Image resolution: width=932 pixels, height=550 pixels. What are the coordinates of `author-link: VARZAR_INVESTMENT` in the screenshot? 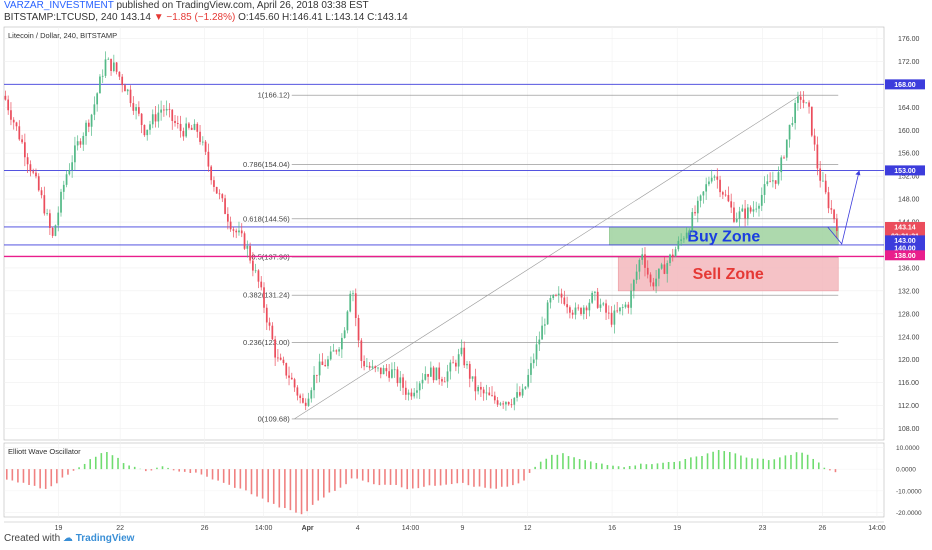 It's located at (59, 5).